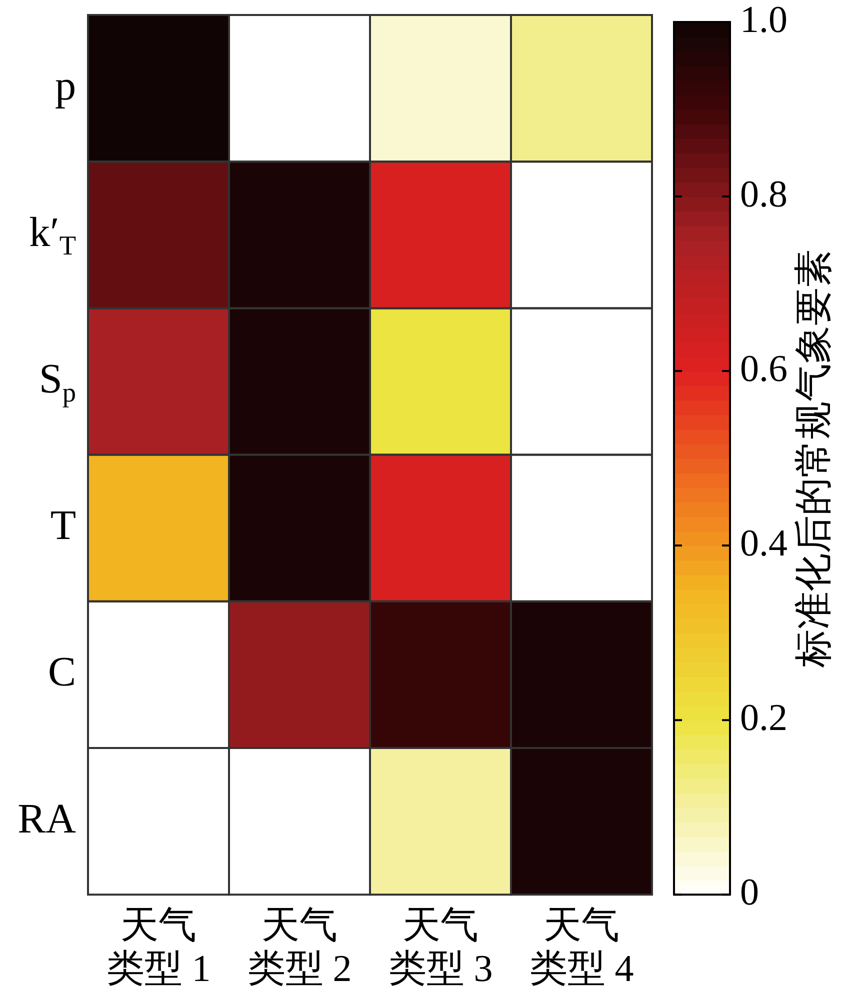  I want to click on color-bar-label: 0, so click(749, 893).